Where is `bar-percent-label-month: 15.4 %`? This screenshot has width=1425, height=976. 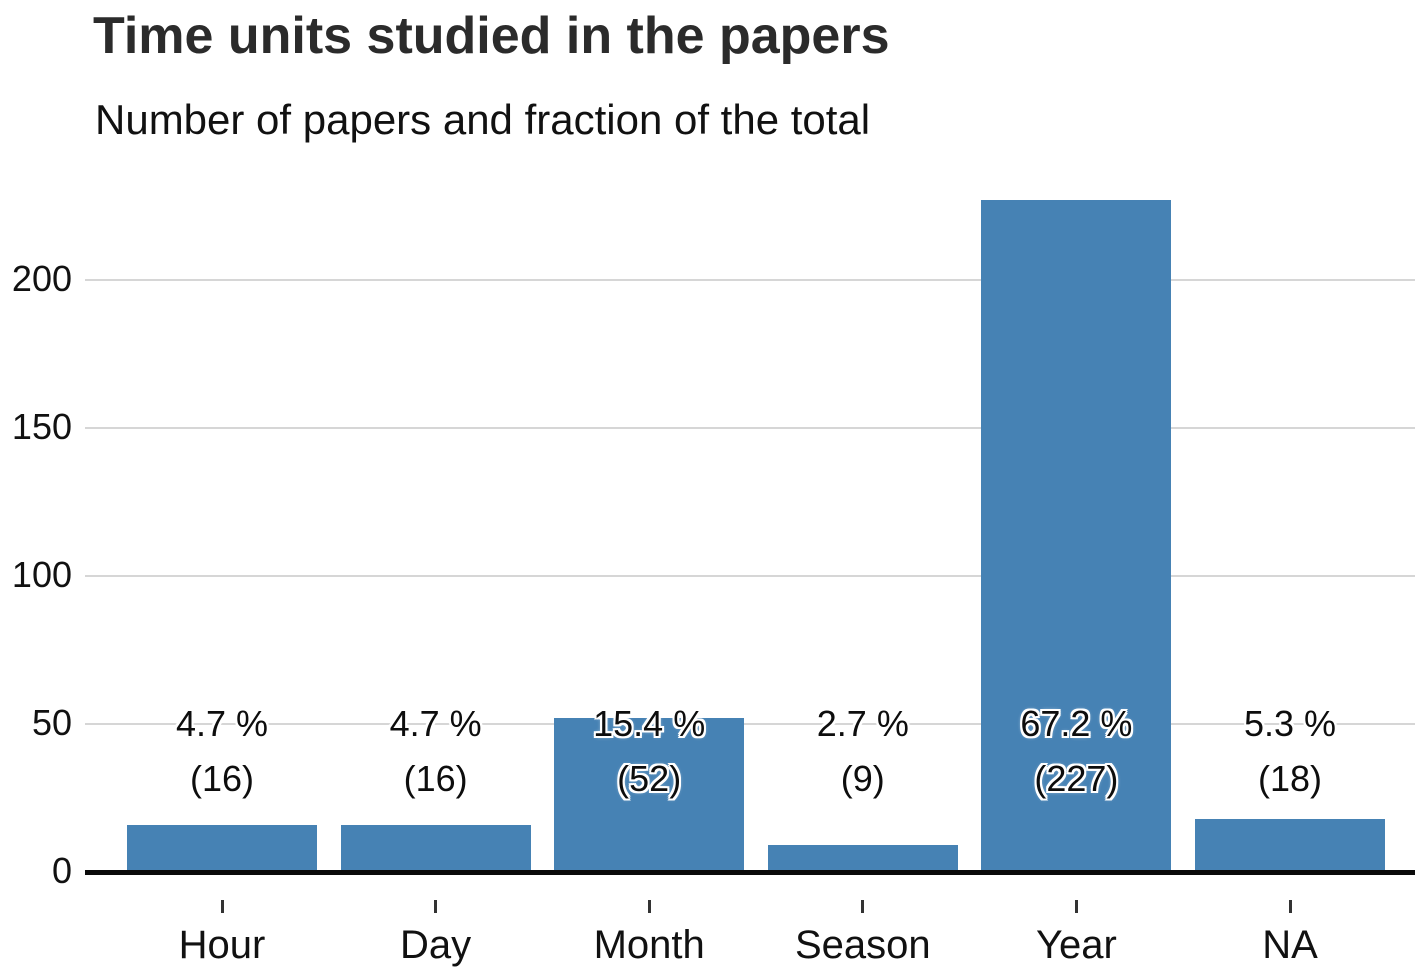 bar-percent-label-month: 15.4 % is located at coordinates (649, 723).